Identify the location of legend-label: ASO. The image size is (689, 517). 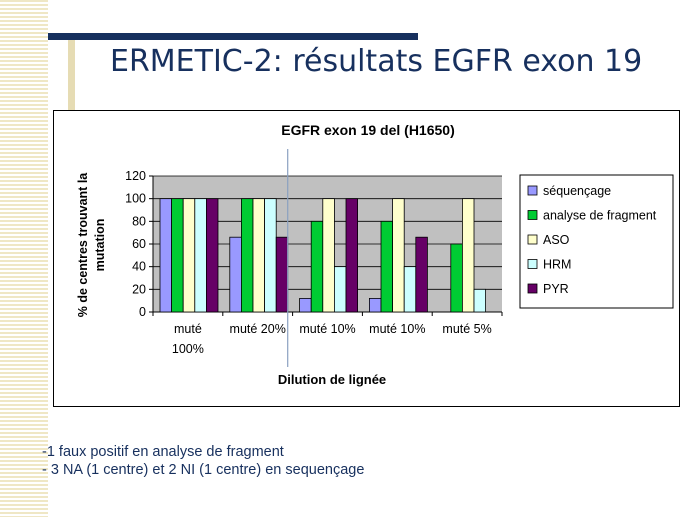
(556, 240).